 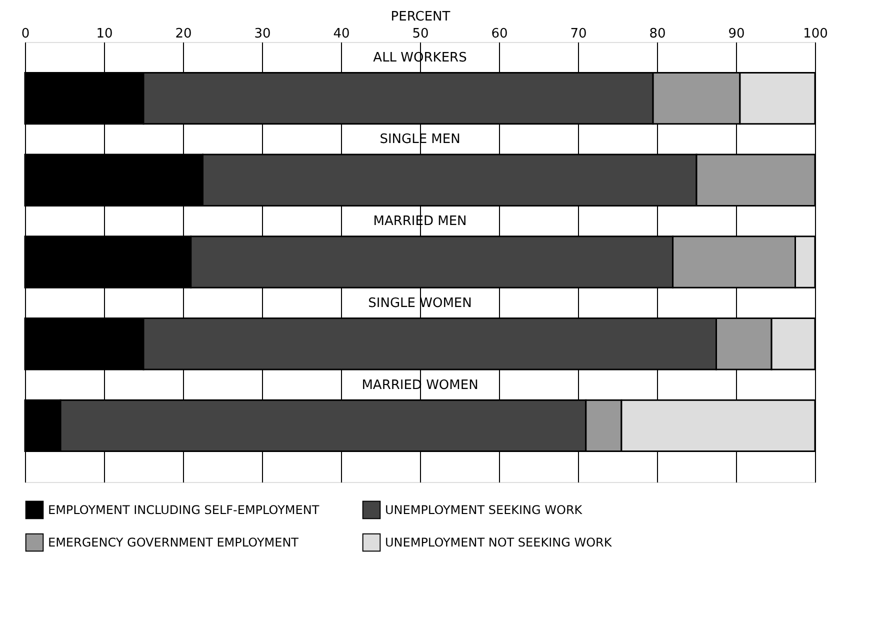 I want to click on x-tick-label: 40, so click(x=341, y=34).